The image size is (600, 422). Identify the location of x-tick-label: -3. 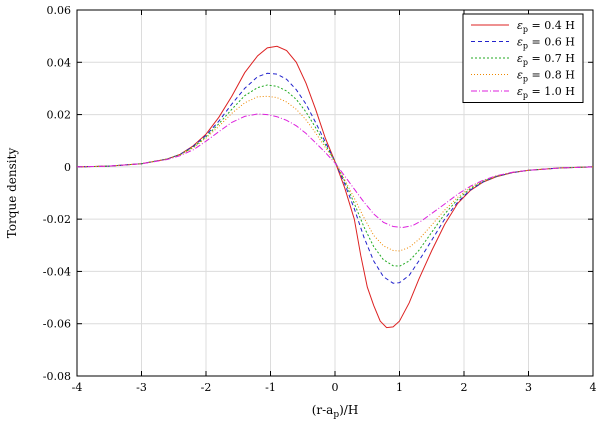
(141, 387).